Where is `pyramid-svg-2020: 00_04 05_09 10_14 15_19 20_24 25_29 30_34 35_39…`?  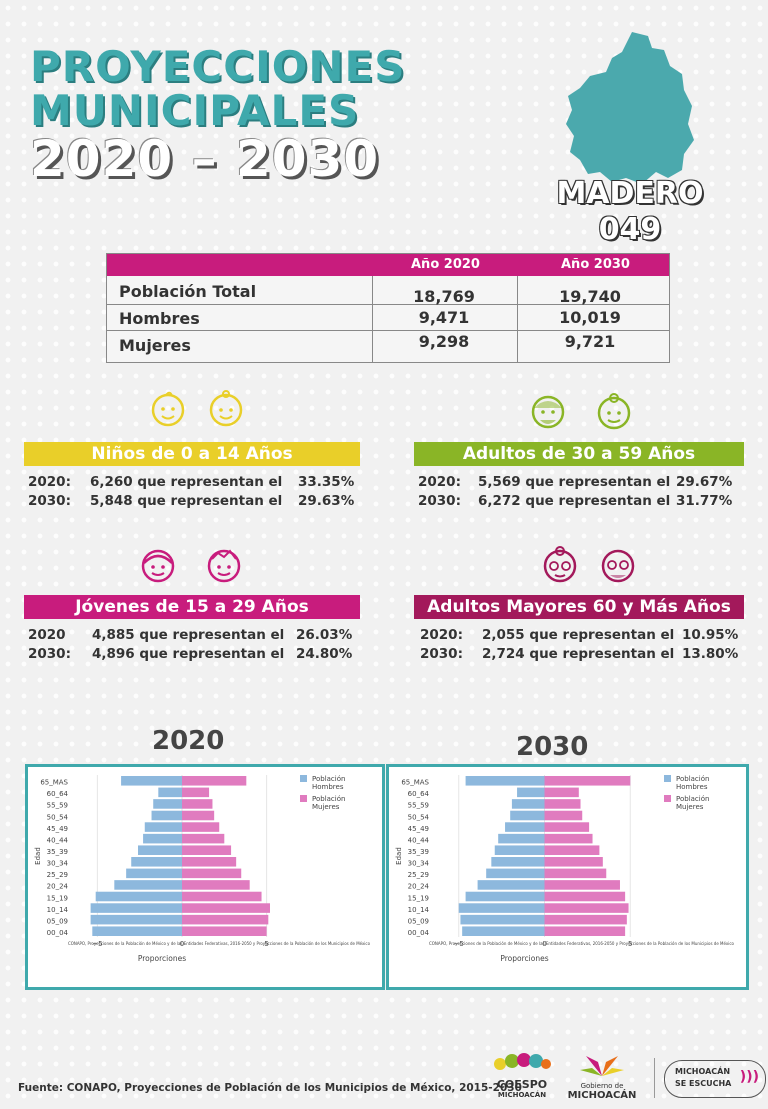 pyramid-svg-2020: 00_04 05_09 10_14 15_19 20_24 25_29 30_34 35_39… is located at coordinates (202, 869).